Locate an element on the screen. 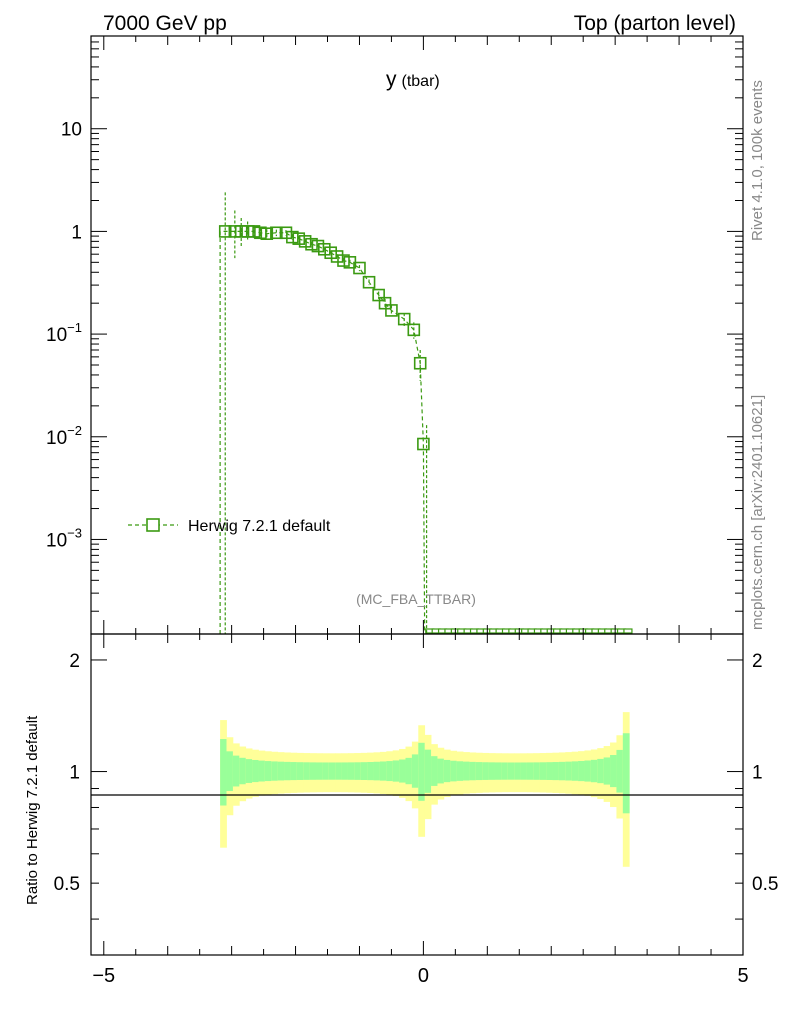 The width and height of the screenshot is (786, 1024). main-y-tick-label: 10⁻¹ is located at coordinates (64, 333).